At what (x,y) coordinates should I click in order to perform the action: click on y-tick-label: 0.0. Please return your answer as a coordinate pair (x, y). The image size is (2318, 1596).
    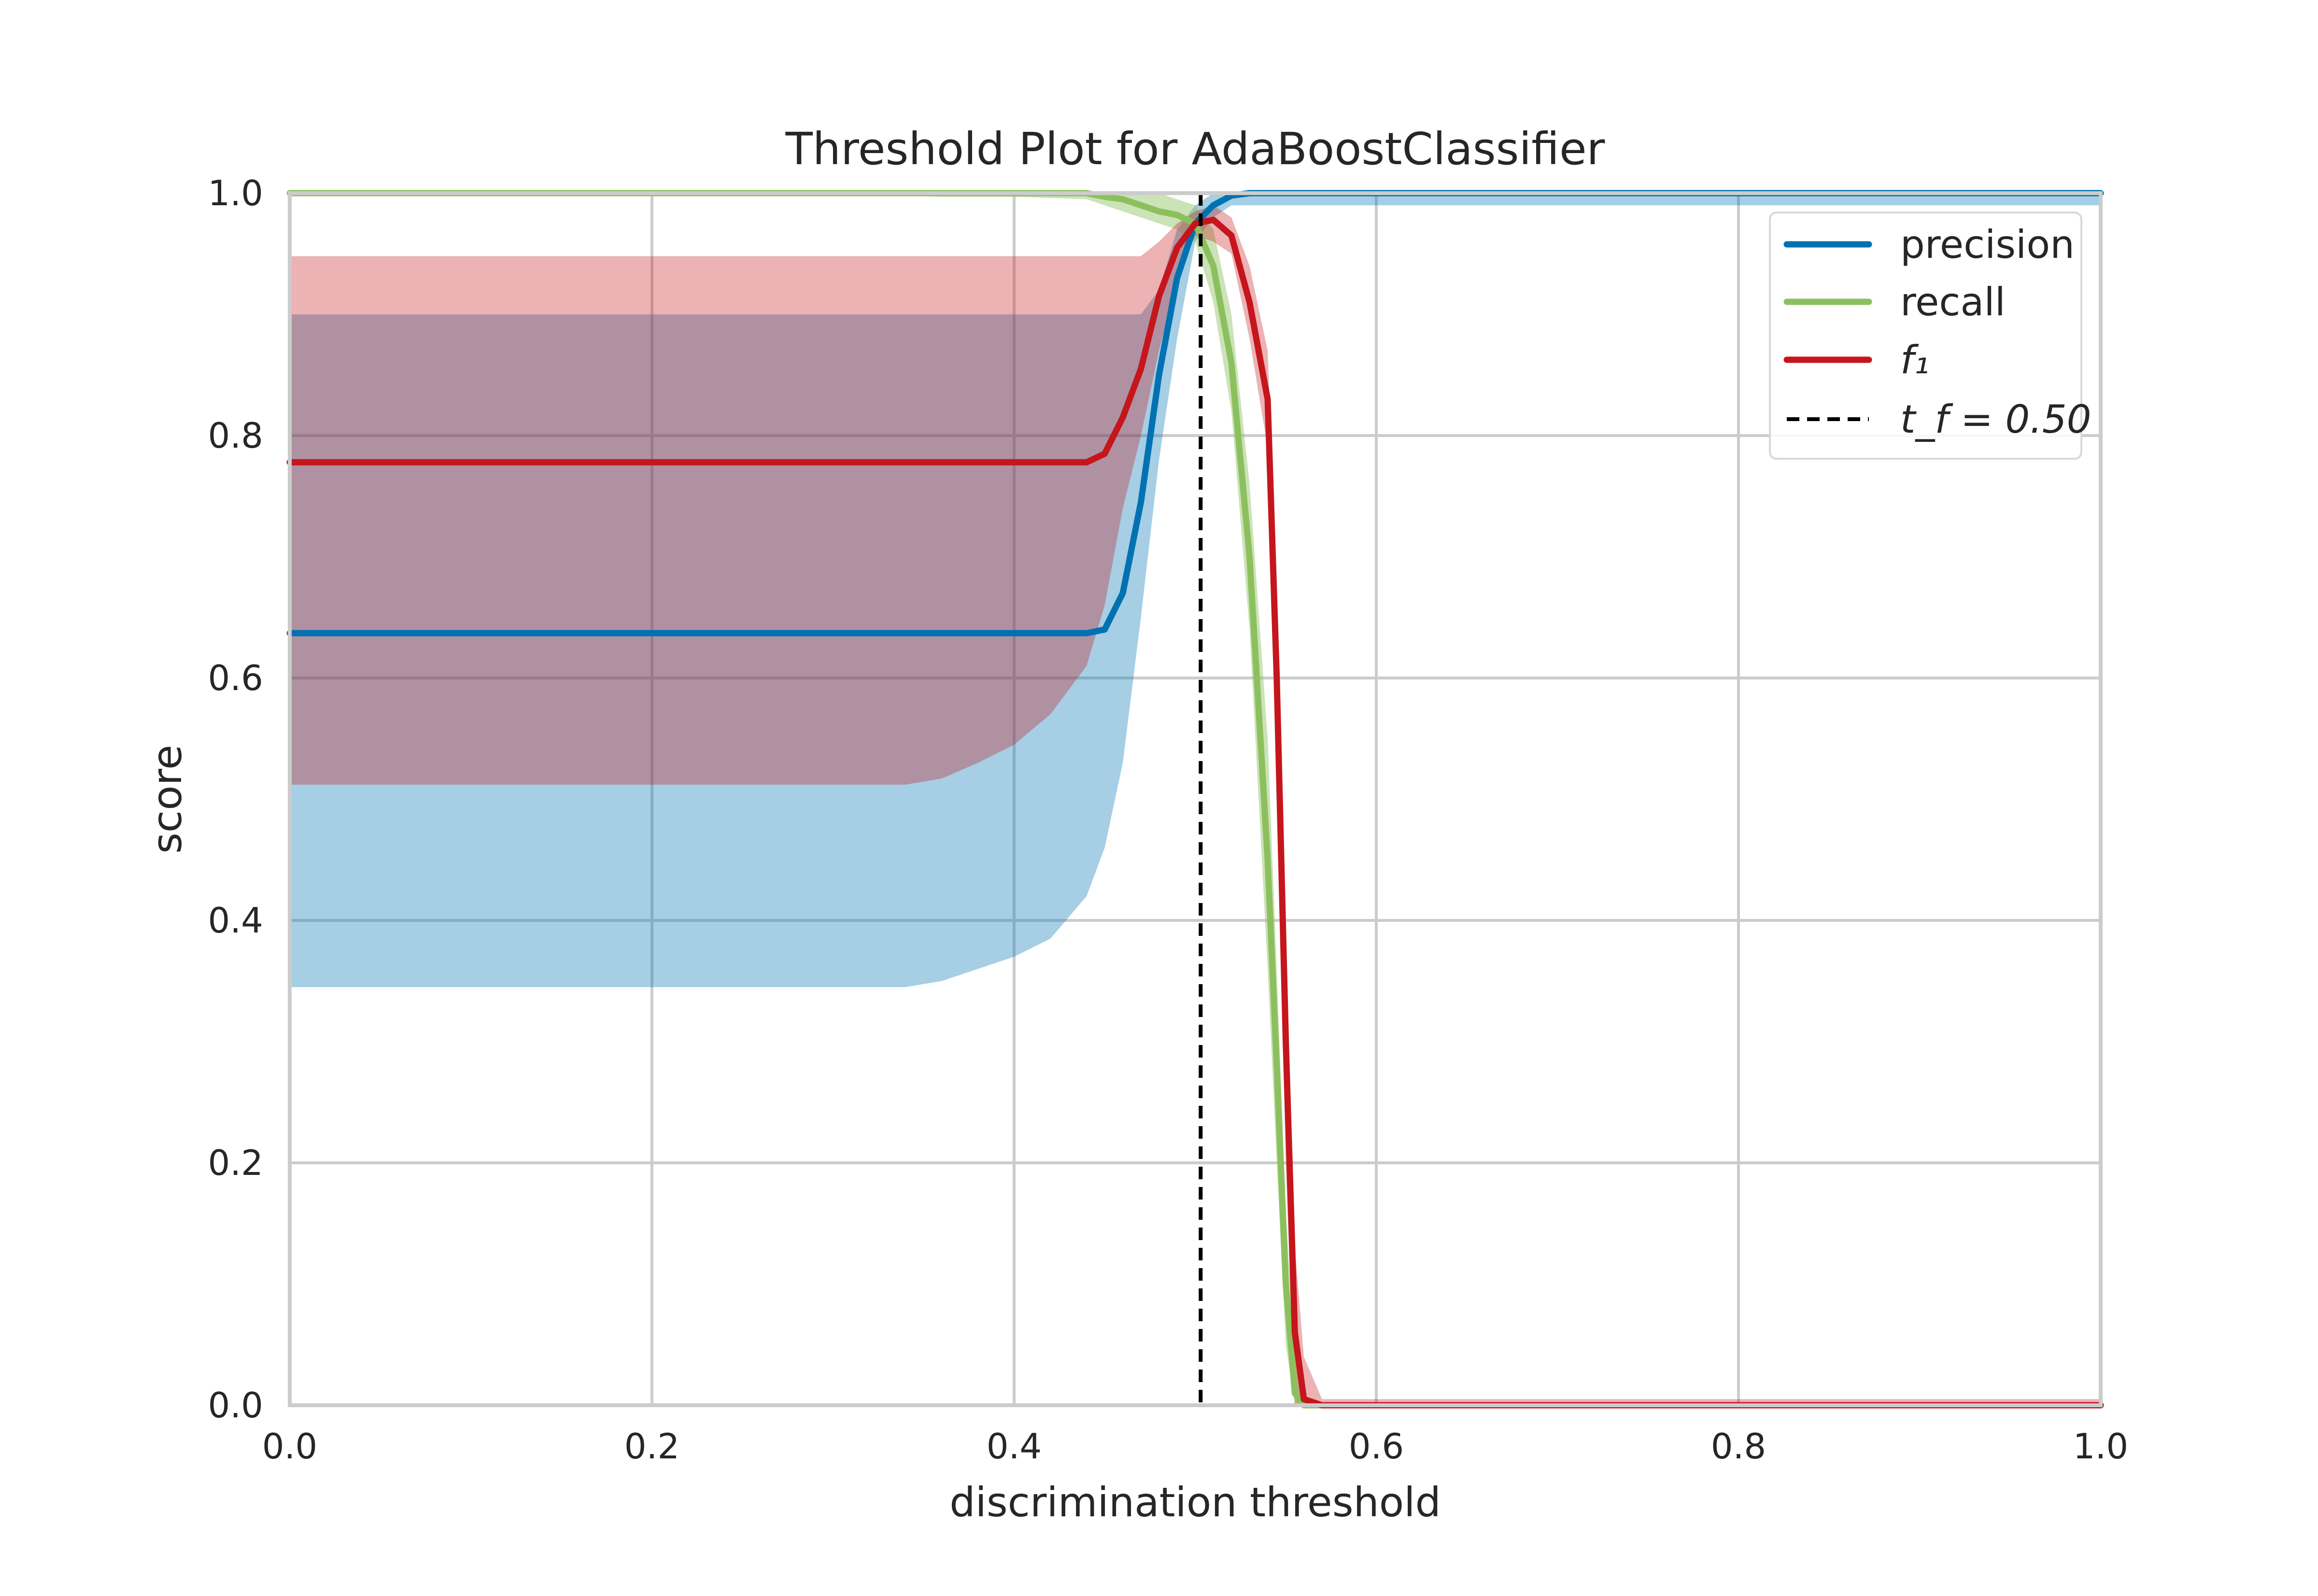
    Looking at the image, I should click on (236, 1405).